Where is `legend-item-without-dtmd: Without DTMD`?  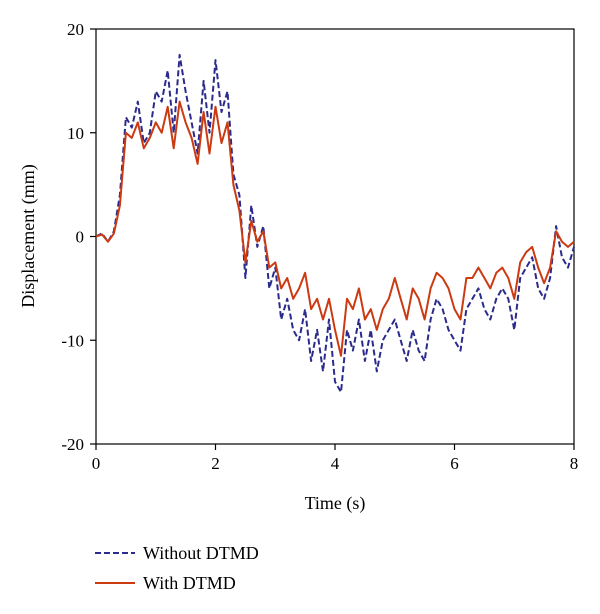 legend-item-without-dtmd: Without DTMD is located at coordinates (177, 553).